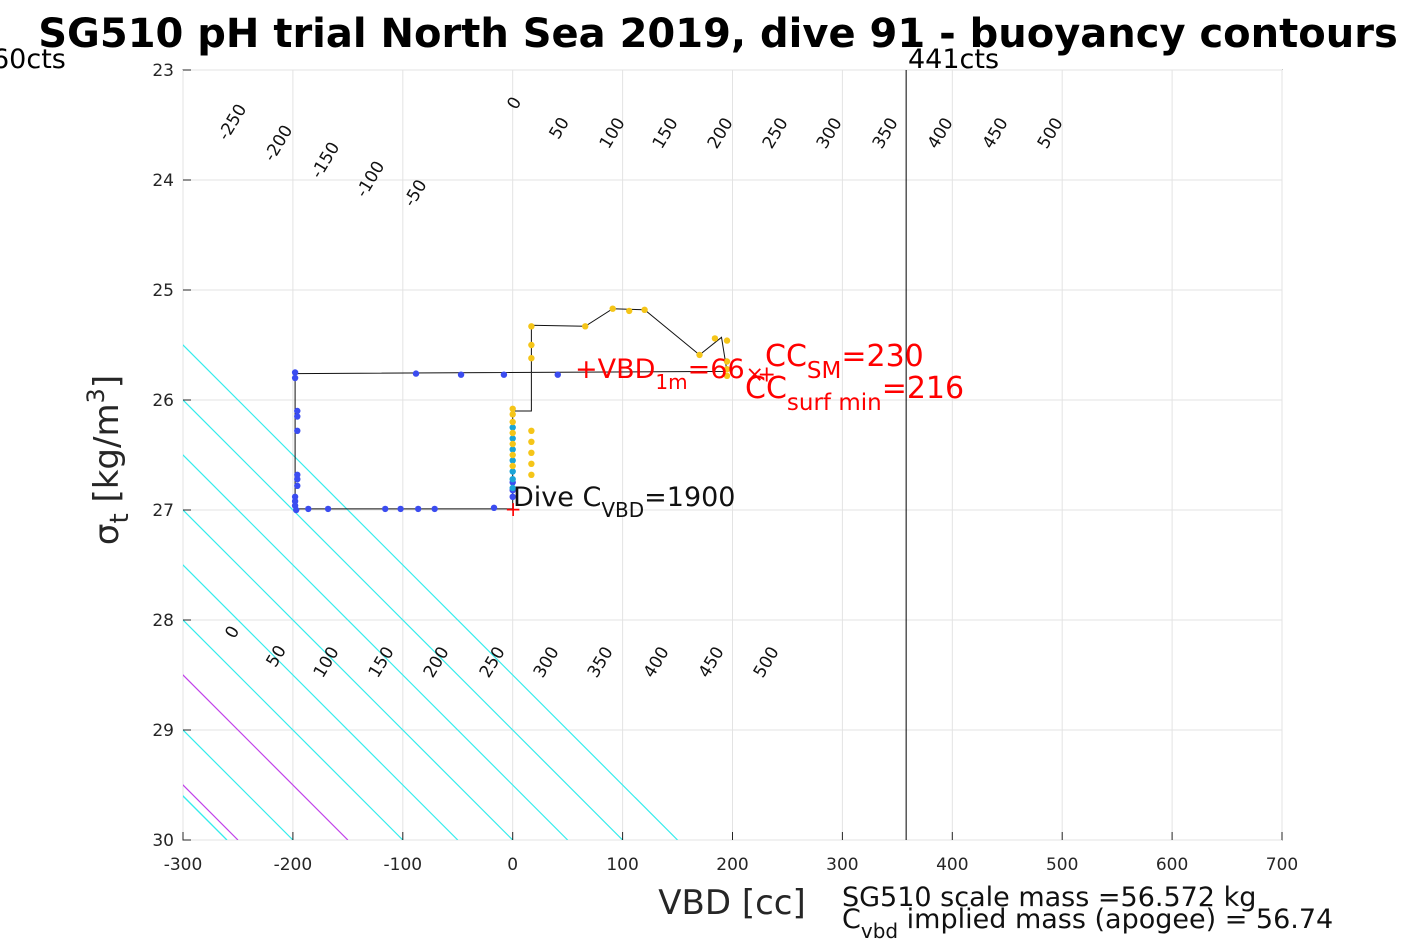 The height and width of the screenshot is (945, 1417). Describe the element at coordinates (622, 865) in the screenshot. I see `x-tick-label: 100` at that location.